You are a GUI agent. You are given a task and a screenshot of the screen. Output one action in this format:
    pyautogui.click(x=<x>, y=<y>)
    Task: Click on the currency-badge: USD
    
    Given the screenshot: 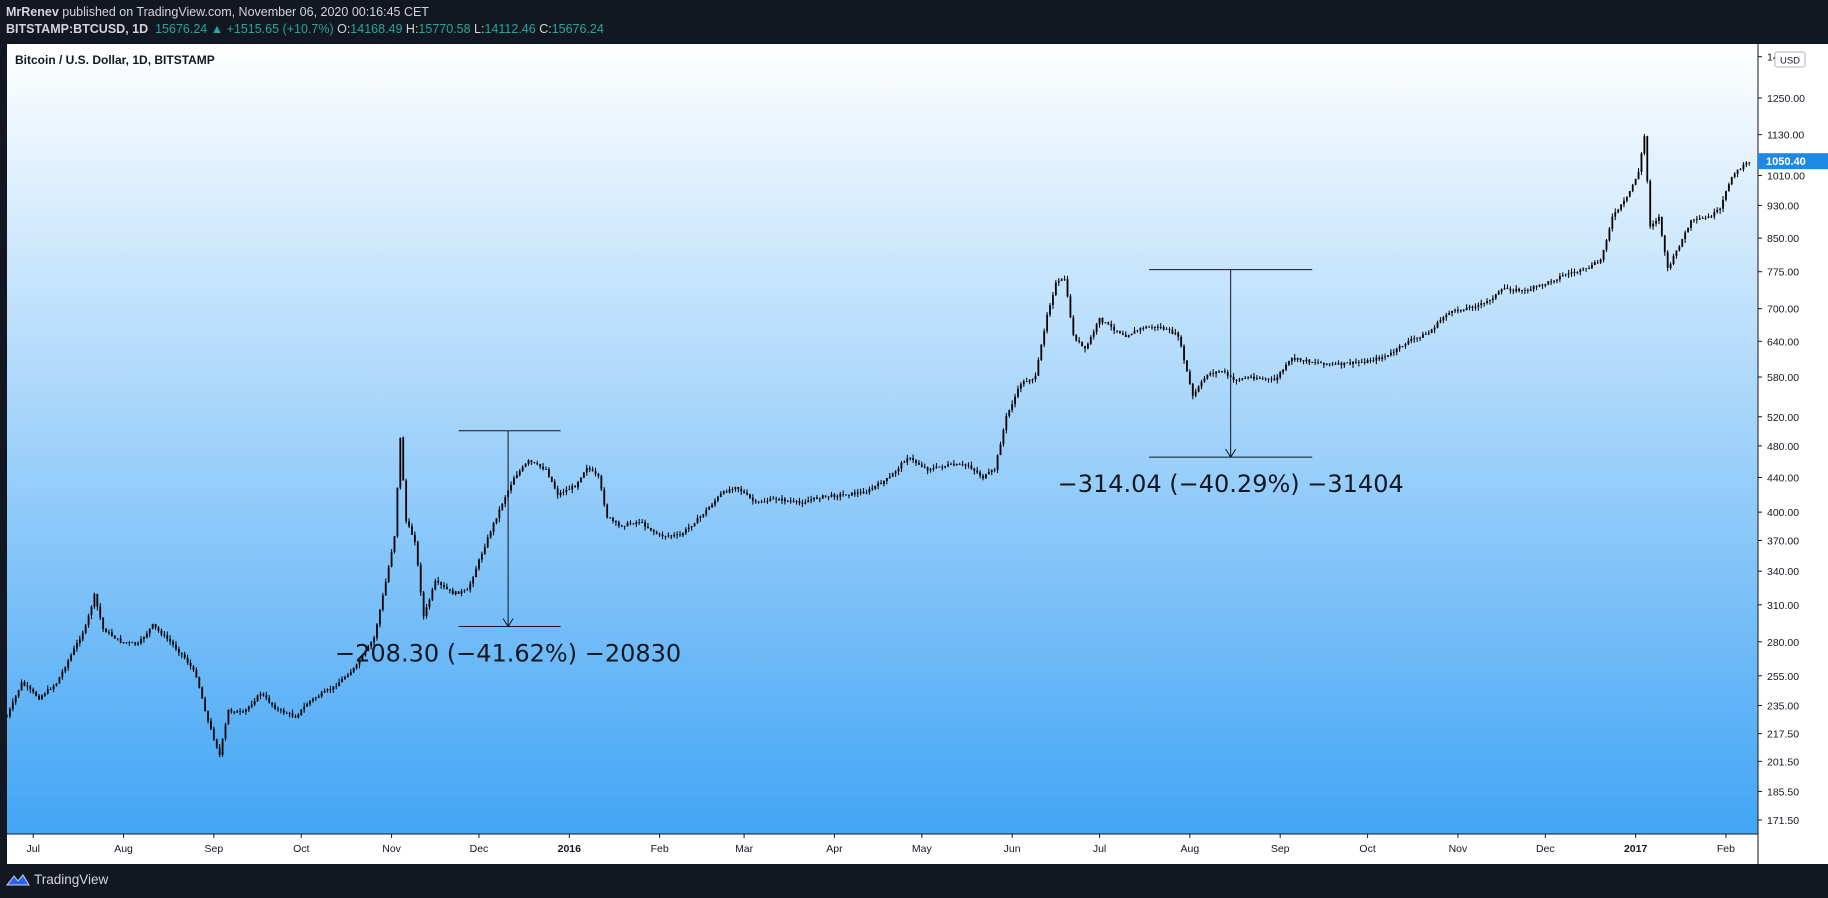 What is the action you would take?
    pyautogui.click(x=1790, y=59)
    